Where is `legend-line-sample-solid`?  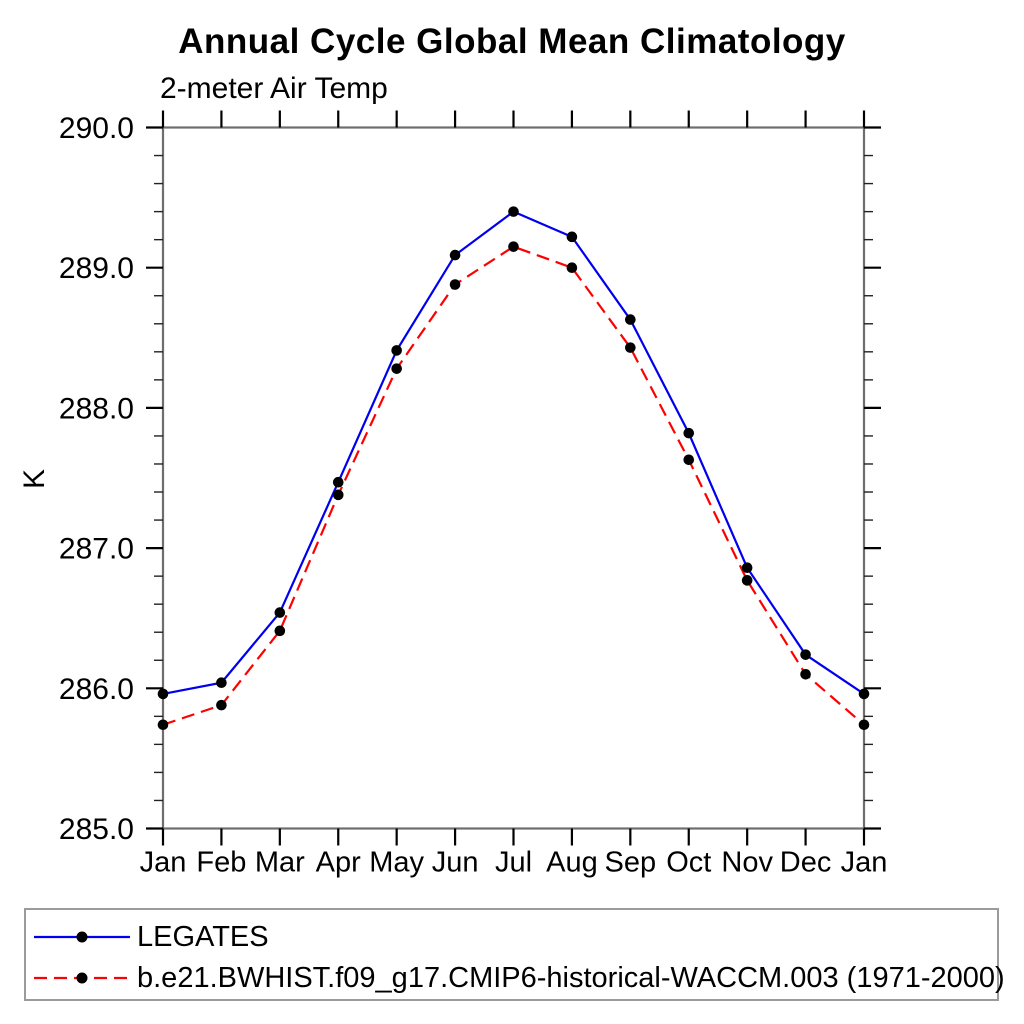
legend-line-sample-solid is located at coordinates (82, 937).